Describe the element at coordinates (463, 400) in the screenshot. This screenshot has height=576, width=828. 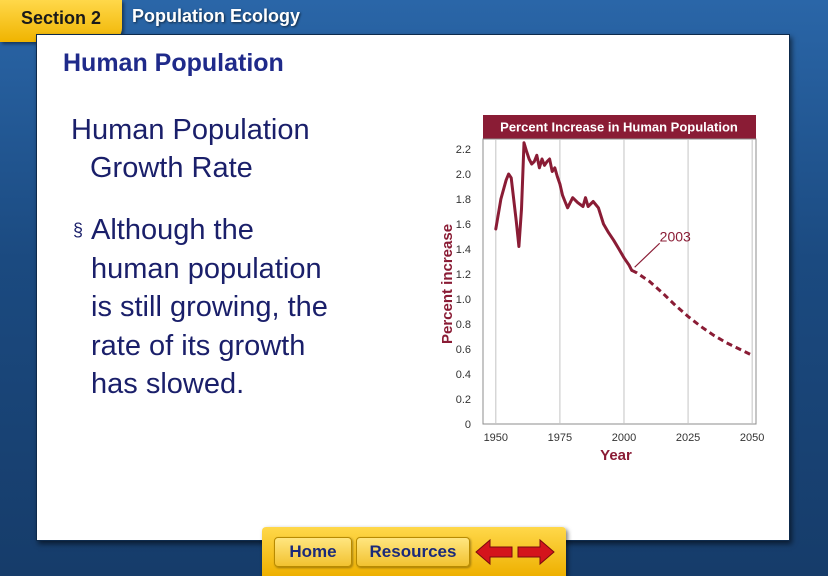
I see `y-tick-label: 0.2` at that location.